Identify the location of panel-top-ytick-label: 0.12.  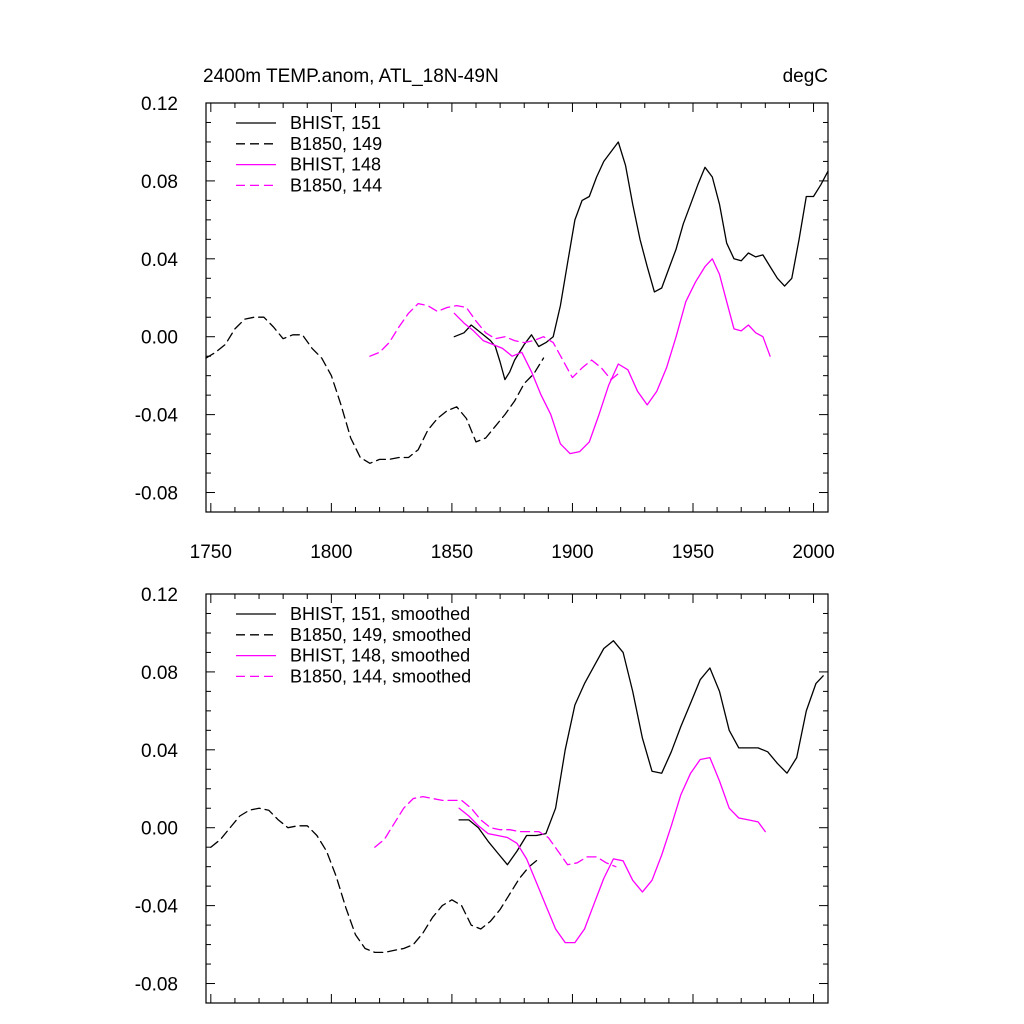
(159, 104).